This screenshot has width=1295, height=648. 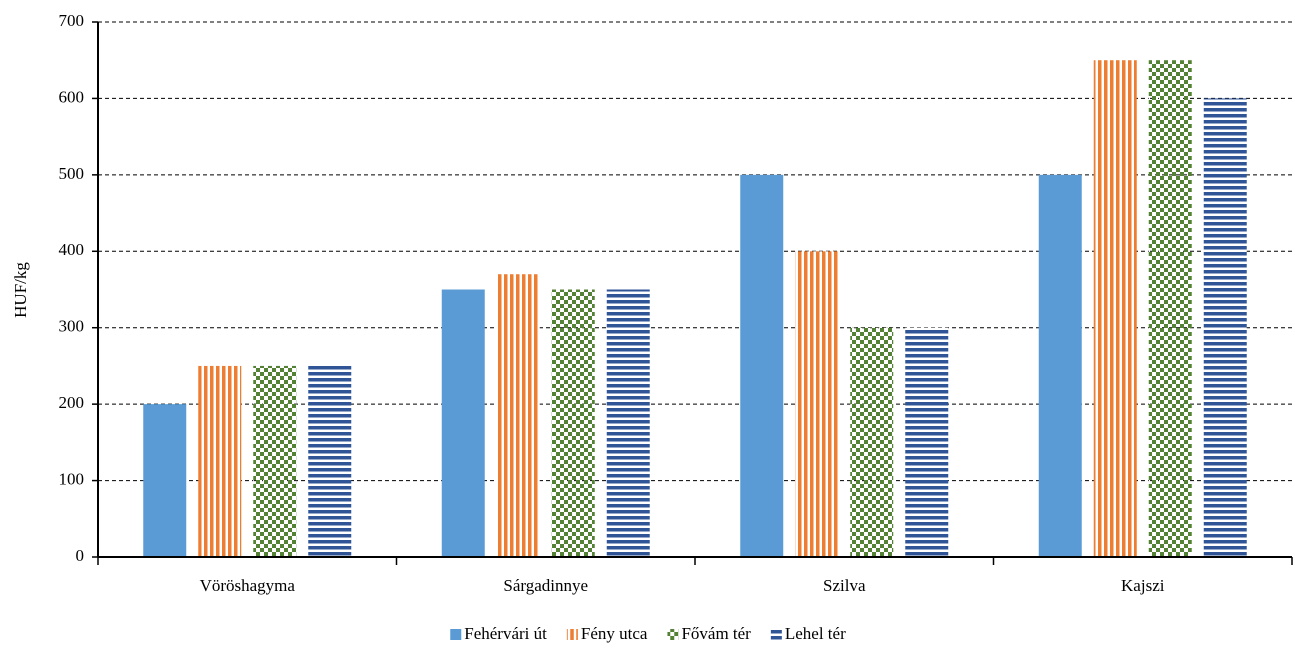 What do you see at coordinates (505, 633) in the screenshot?
I see `legend-label: Fehérvári út` at bounding box center [505, 633].